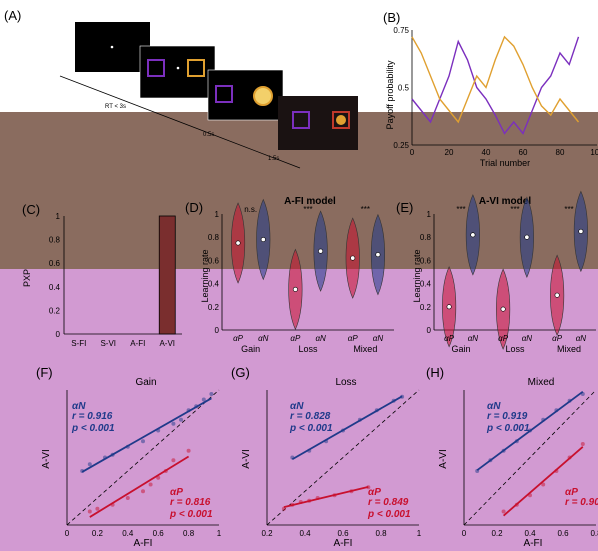 The image size is (598, 551). I want to click on orange-option-highlight-icon, so click(263, 96).